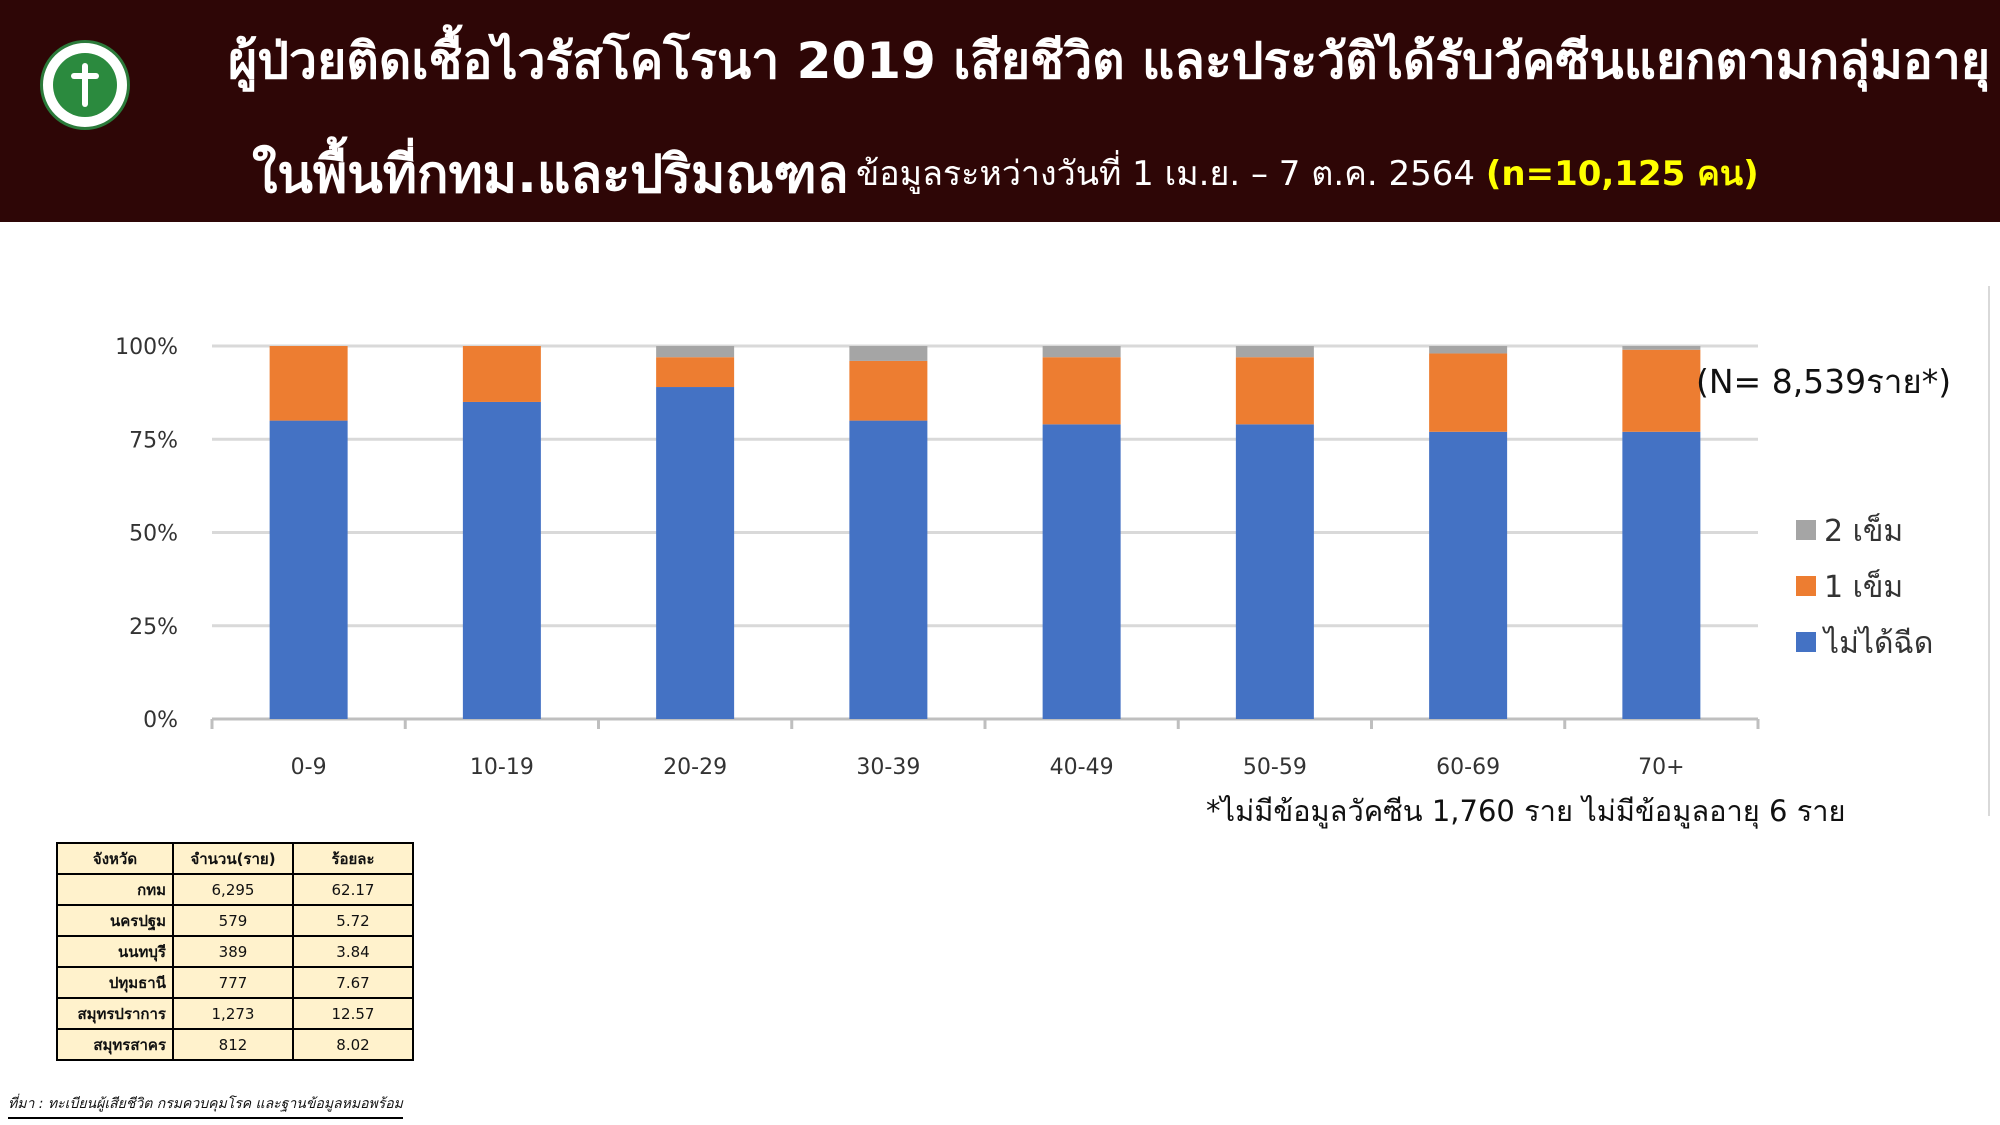  Describe the element at coordinates (1468, 767) in the screenshot. I see `x-tick-label: 60-69` at that location.